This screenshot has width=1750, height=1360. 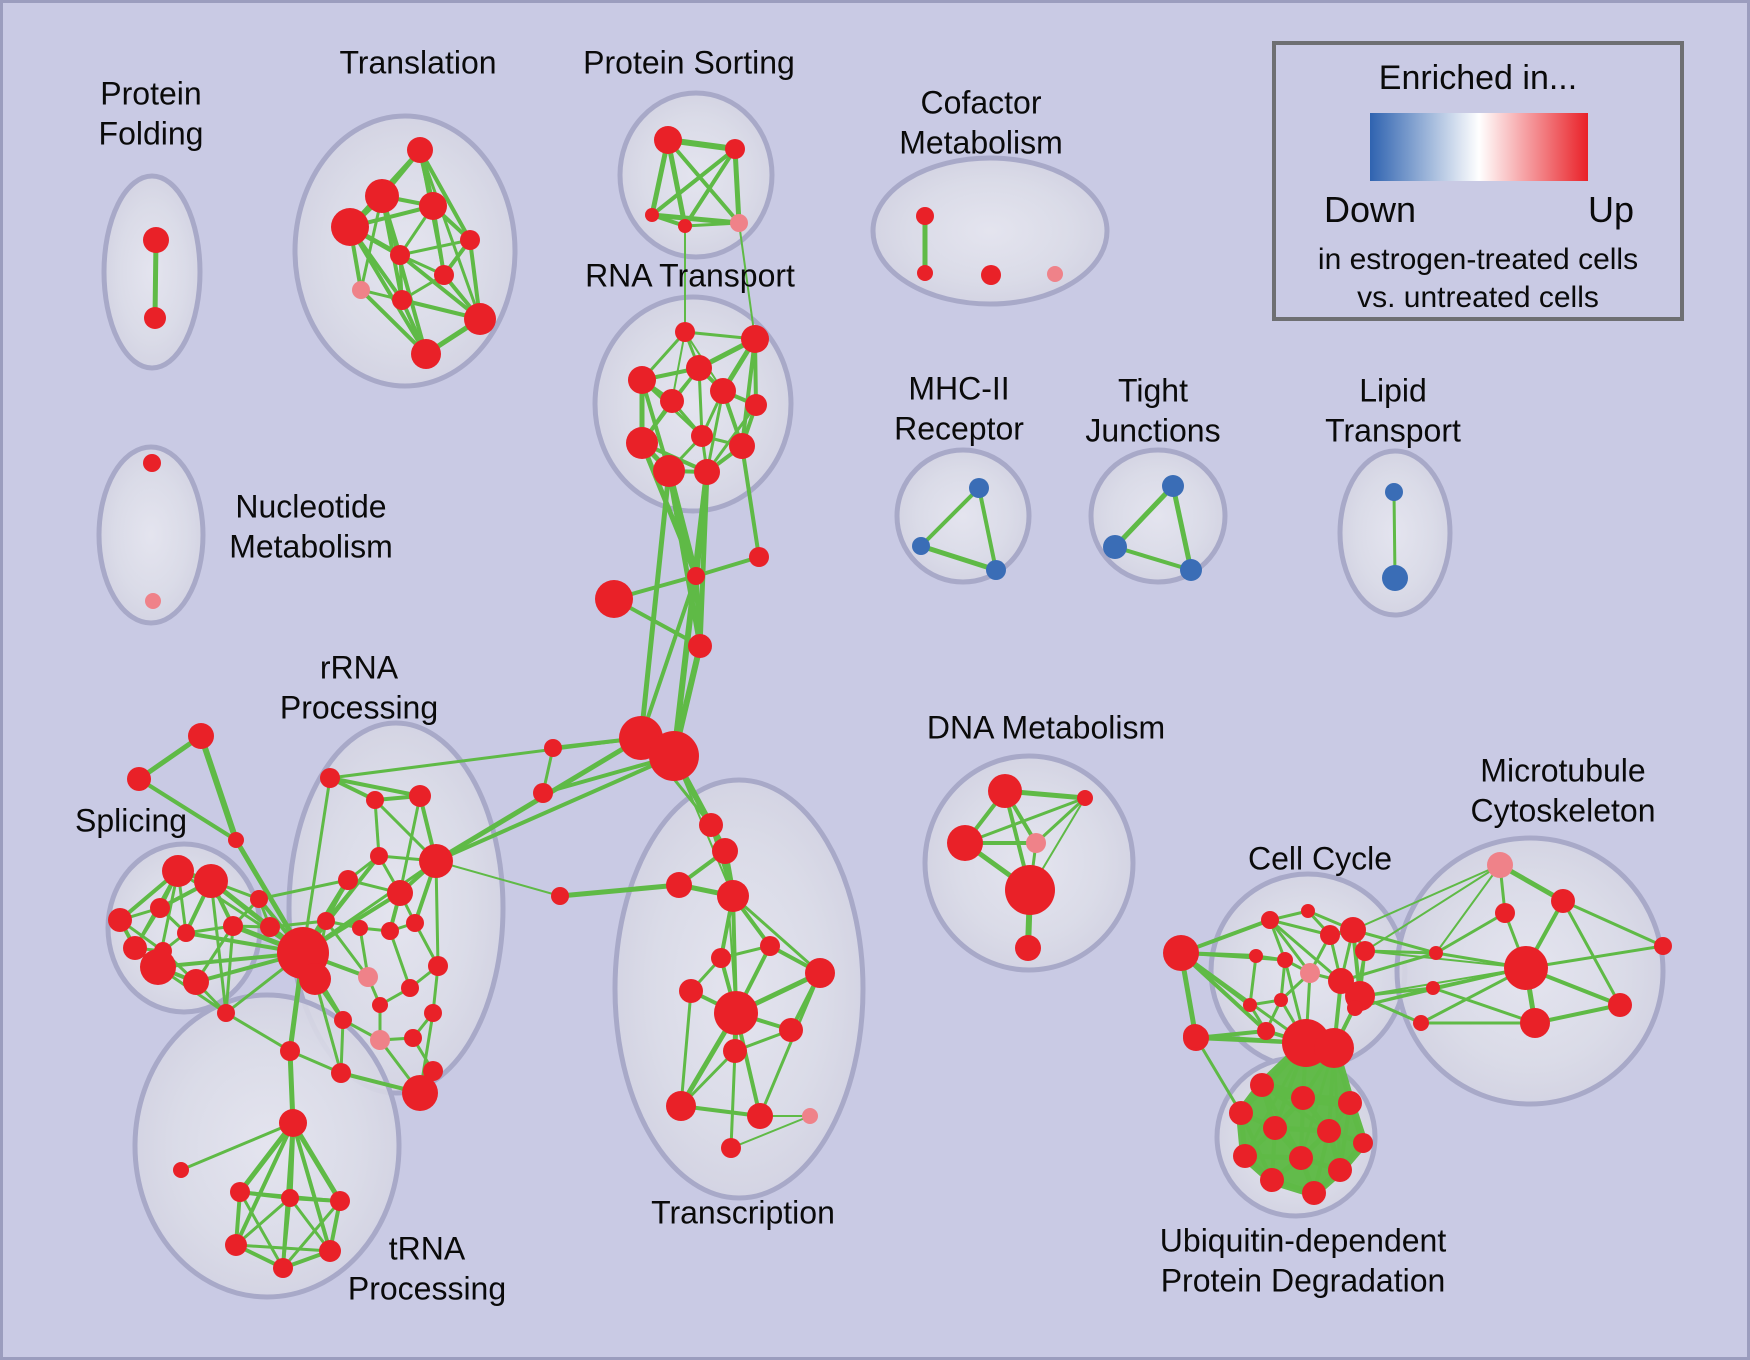 I want to click on cluster-label-nucleotide-metabolism: Nucleotide, so click(x=310, y=506).